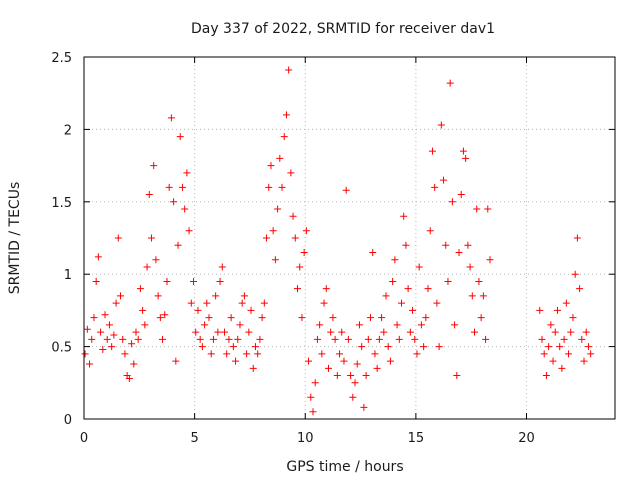 Image resolution: width=640 pixels, height=480 pixels. What do you see at coordinates (68, 130) in the screenshot?
I see `y-tick-label: 2` at bounding box center [68, 130].